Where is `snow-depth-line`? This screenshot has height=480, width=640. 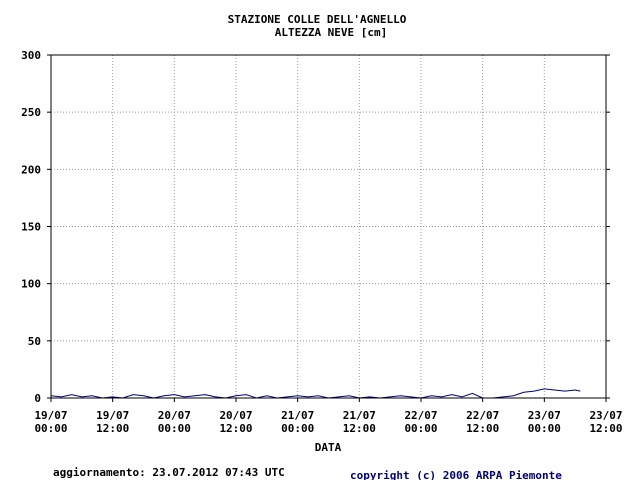
snow-depth-line is located at coordinates (315, 393).